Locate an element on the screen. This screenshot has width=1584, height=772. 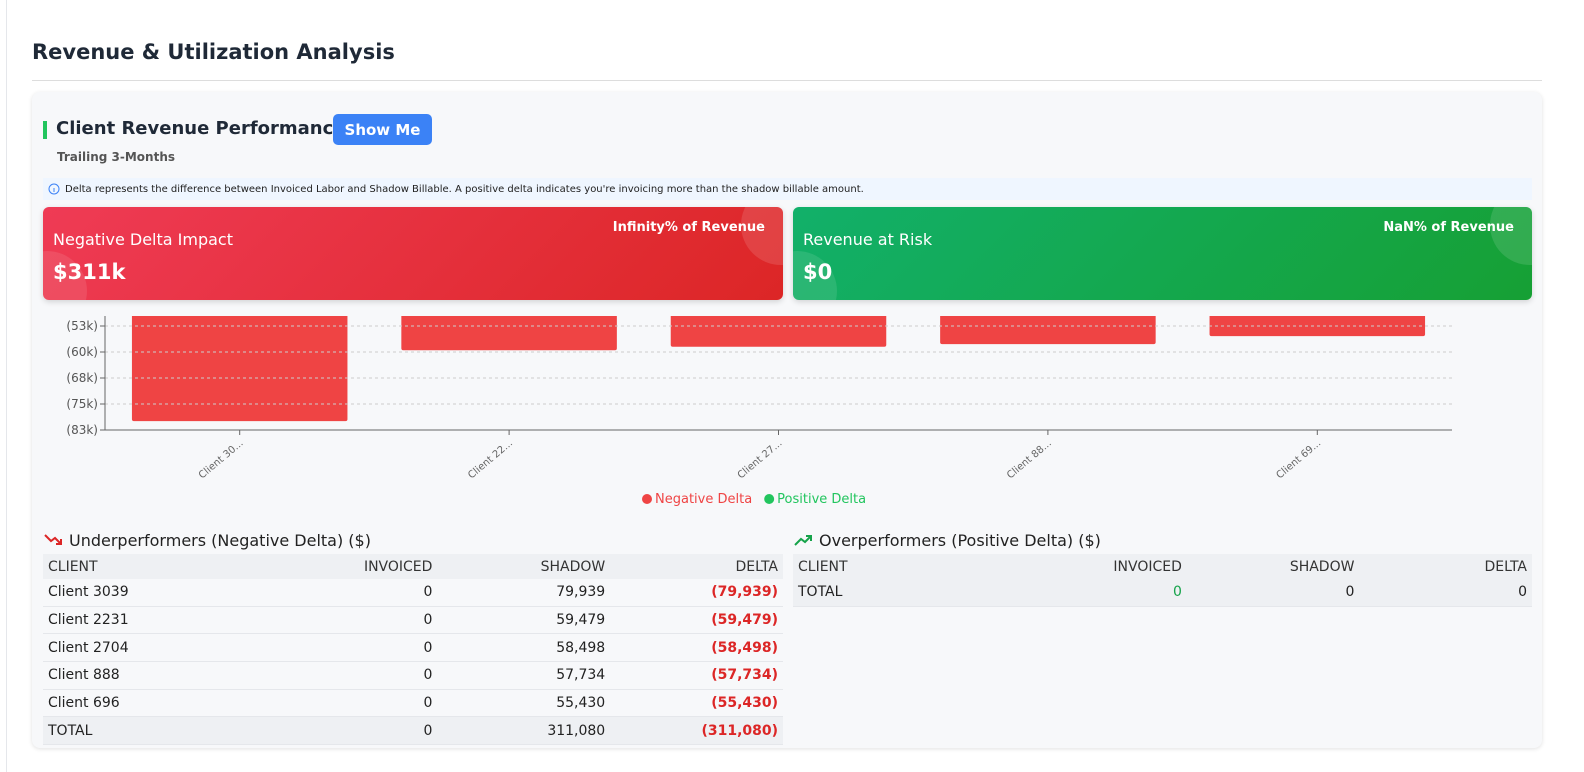
card-note: NaN% of Revenue is located at coordinates (1448, 227).